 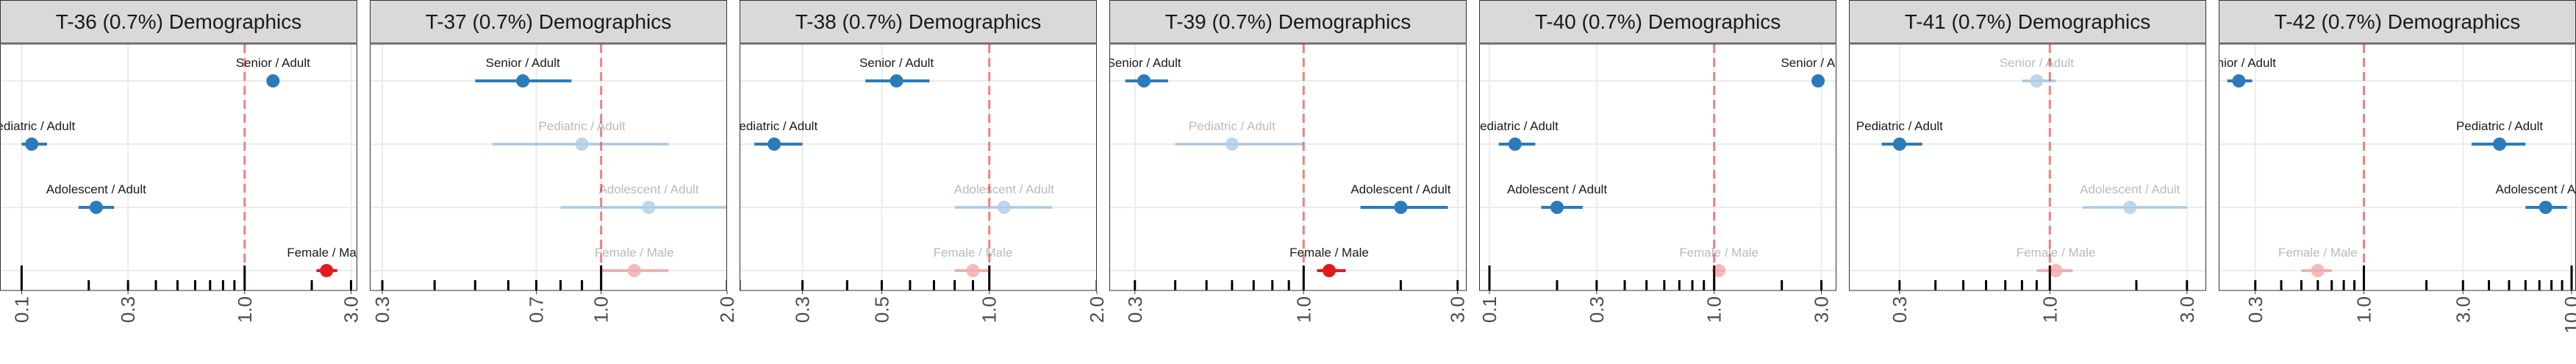 What do you see at coordinates (727, 309) in the screenshot?
I see `x-tick-label: 2.0` at bounding box center [727, 309].